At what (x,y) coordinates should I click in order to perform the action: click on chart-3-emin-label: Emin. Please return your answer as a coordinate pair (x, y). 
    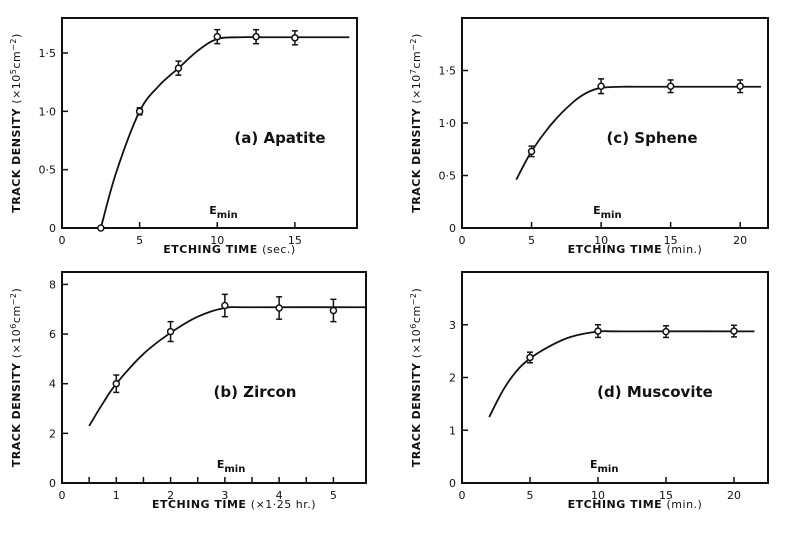
    Looking at the image, I should click on (604, 466).